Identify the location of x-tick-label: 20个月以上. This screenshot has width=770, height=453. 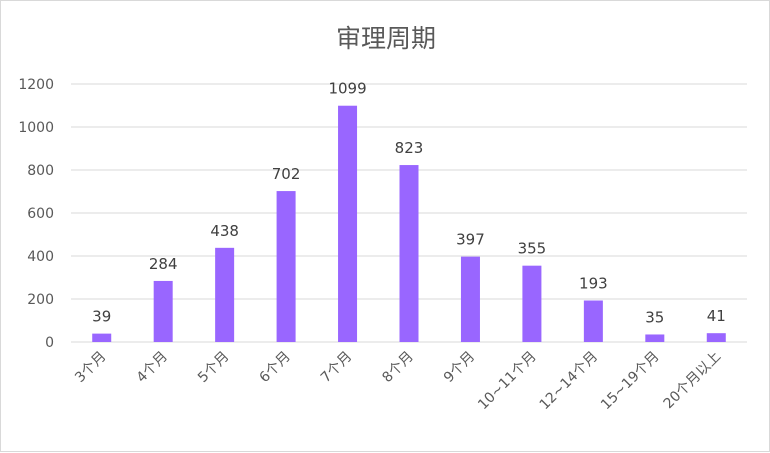
(693, 381).